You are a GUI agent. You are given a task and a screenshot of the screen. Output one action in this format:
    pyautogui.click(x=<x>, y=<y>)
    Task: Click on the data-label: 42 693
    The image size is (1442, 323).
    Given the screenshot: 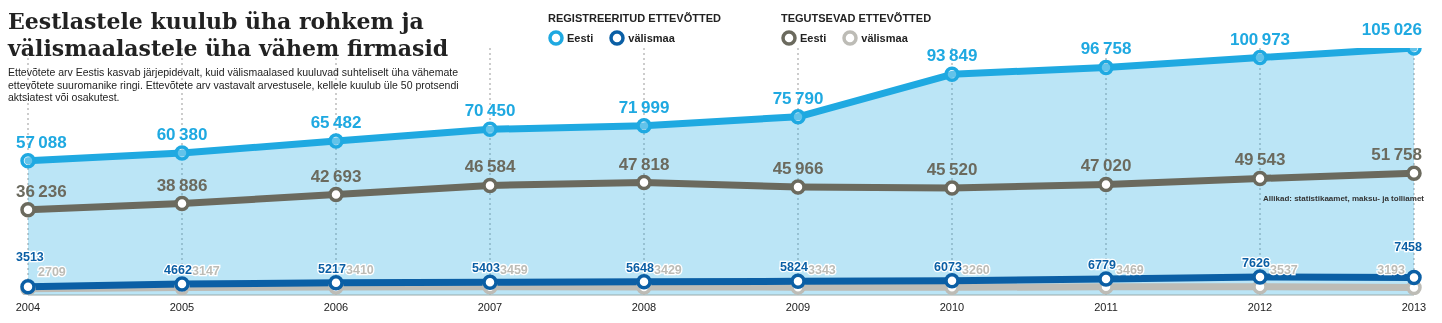 What is the action you would take?
    pyautogui.click(x=336, y=176)
    